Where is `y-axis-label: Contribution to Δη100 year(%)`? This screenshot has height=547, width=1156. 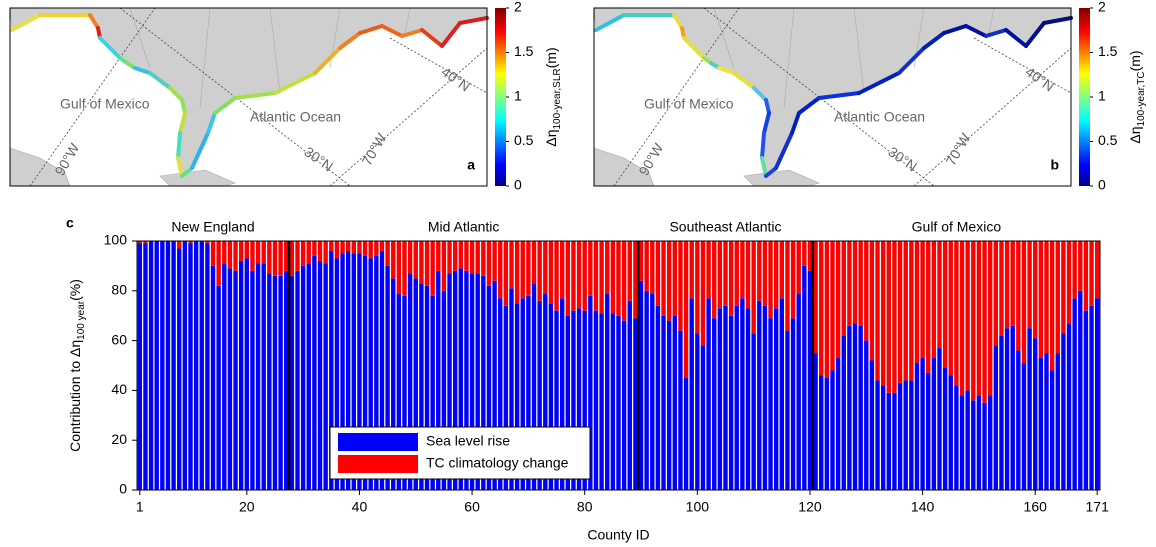
y-axis-label: Contribution to Δη100 year(%) is located at coordinates (77, 365).